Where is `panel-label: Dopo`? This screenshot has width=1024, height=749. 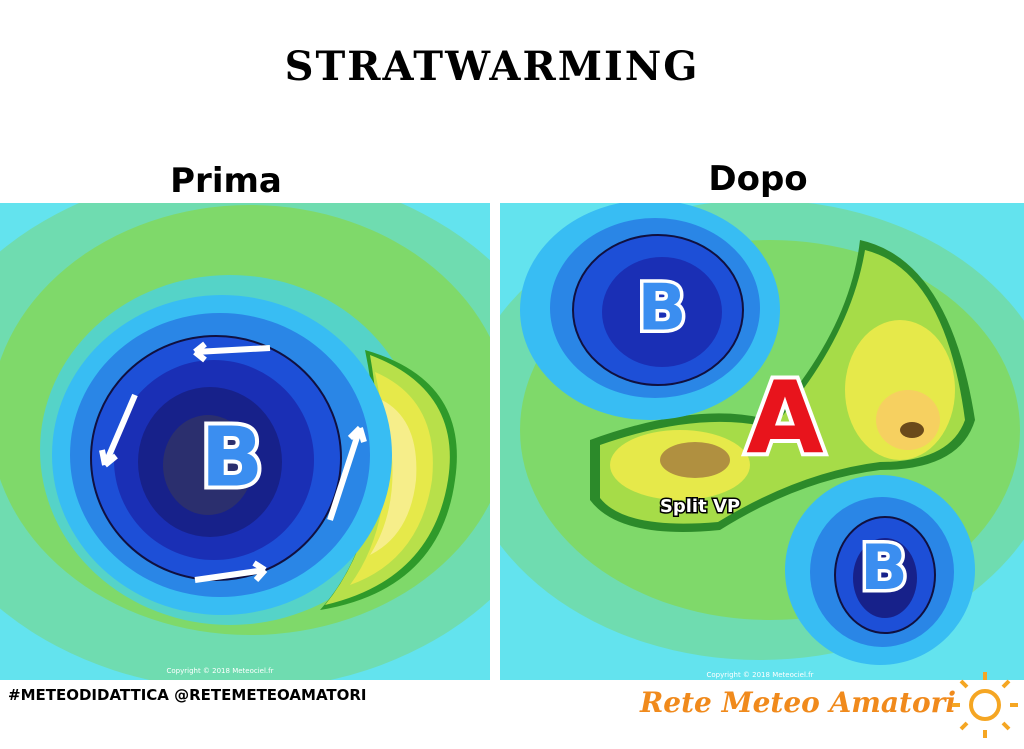 panel-label: Dopo is located at coordinates (757, 179).